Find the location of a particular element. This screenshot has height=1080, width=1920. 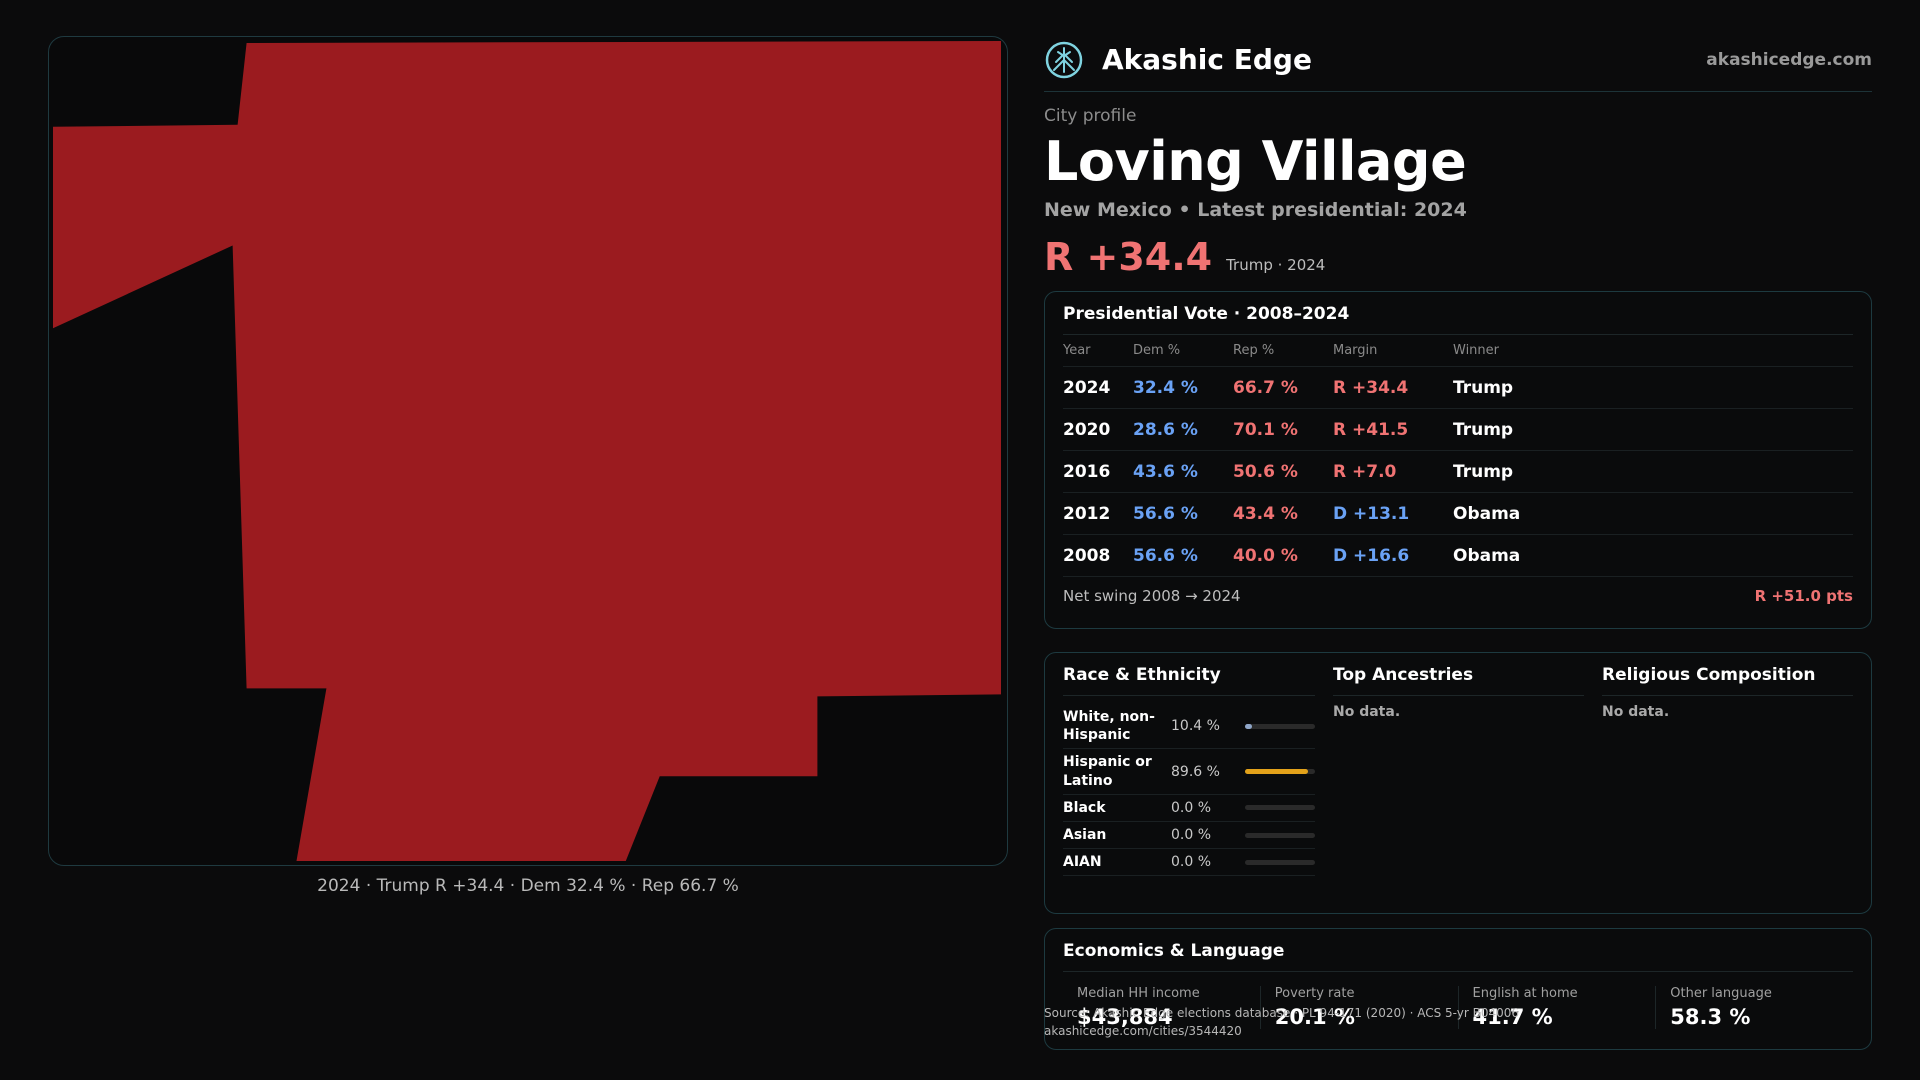

table-row: 2020 28.6 % 70.1 % R +41.5 Trump is located at coordinates (1458, 430).